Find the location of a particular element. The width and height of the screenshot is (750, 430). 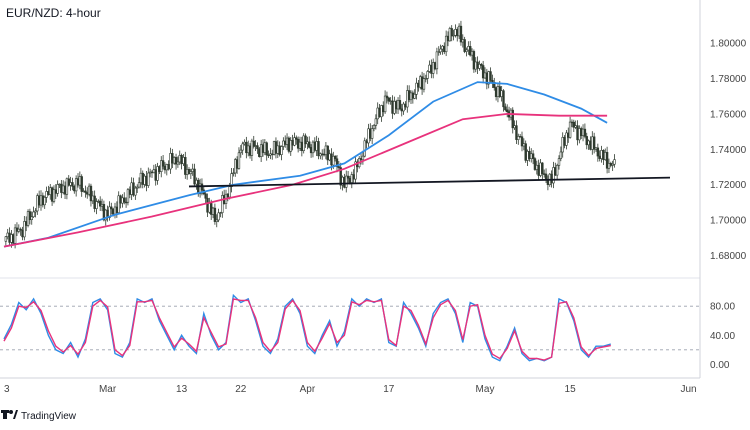

time-axis-tick-label: 3 is located at coordinates (7, 389).